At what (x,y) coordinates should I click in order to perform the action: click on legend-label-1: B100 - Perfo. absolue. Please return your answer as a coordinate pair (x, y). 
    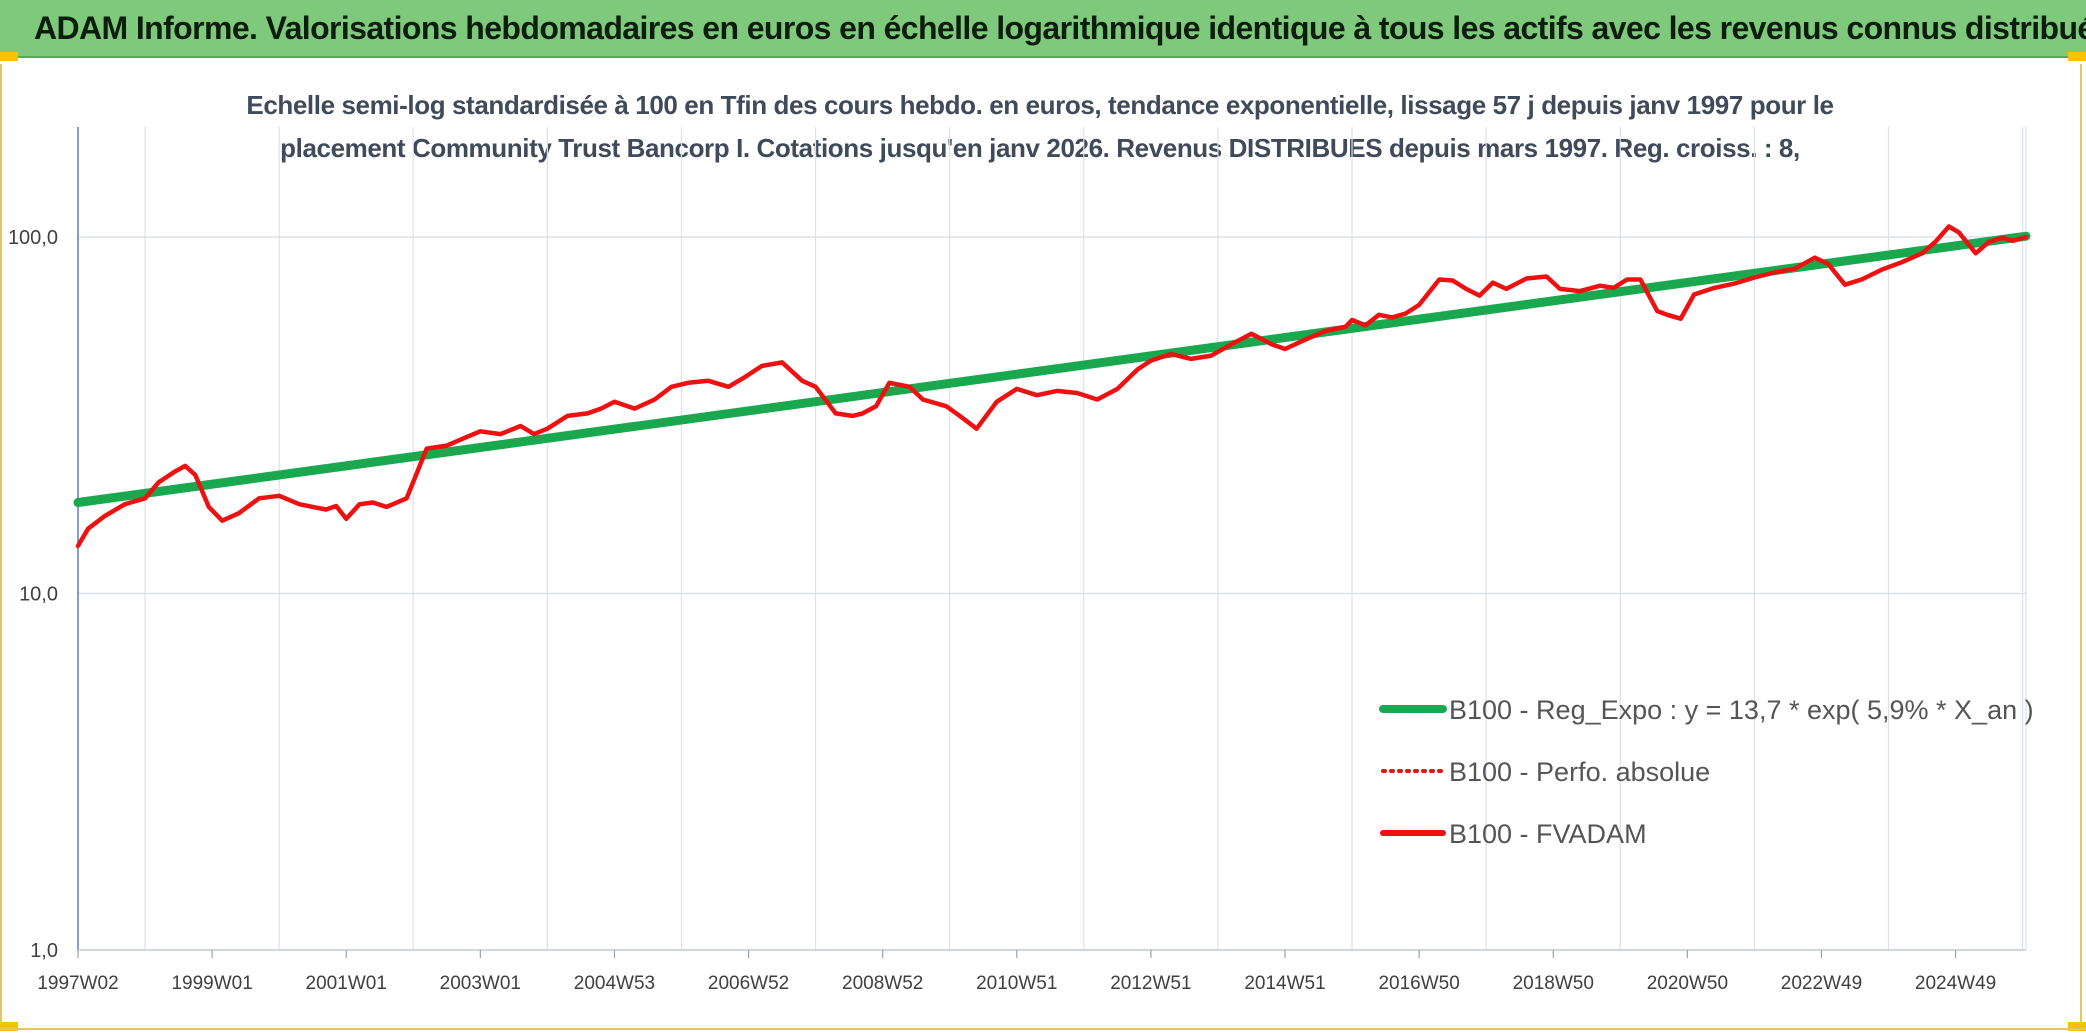
    Looking at the image, I should click on (1579, 772).